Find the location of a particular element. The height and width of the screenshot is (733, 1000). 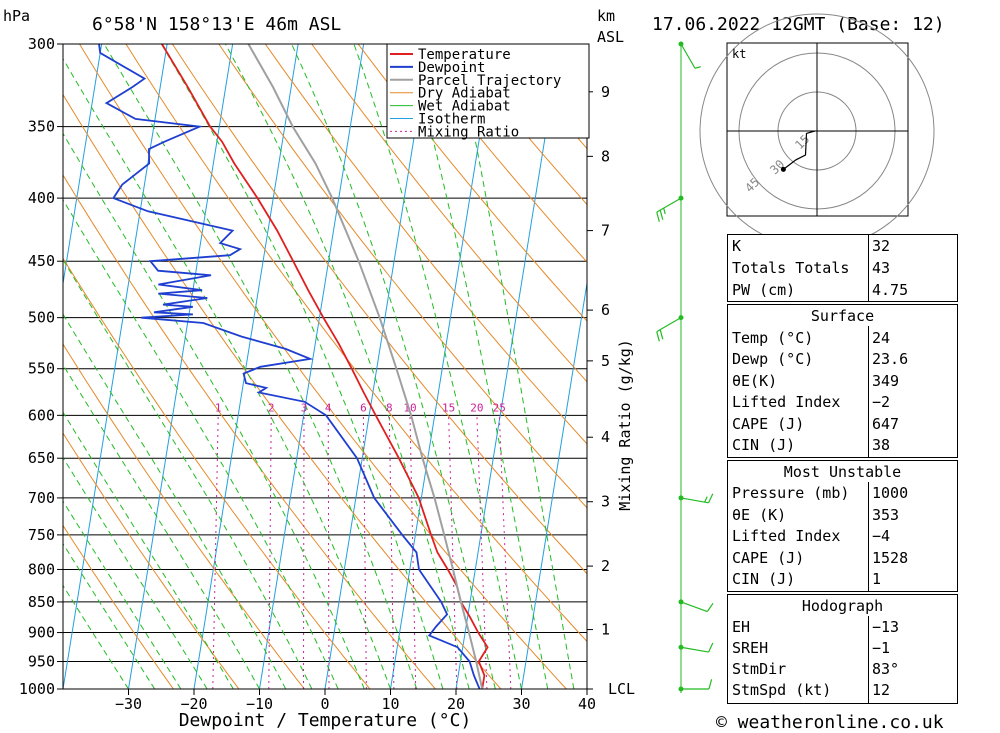

hodograph-row: EH −13 is located at coordinates (816, 627).